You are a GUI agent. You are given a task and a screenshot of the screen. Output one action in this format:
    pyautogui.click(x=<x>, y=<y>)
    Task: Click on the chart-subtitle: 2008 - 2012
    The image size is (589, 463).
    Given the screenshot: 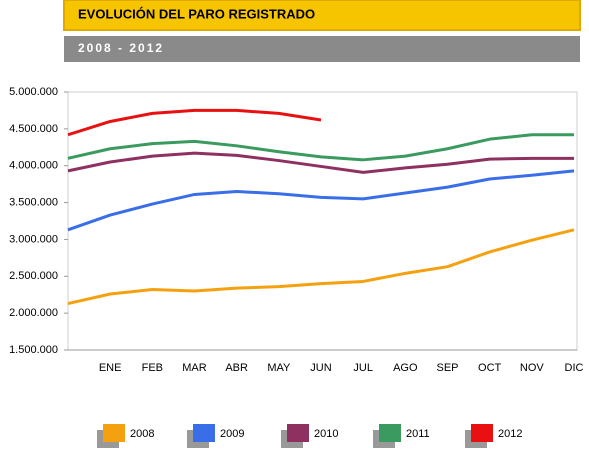 What is the action you would take?
    pyautogui.click(x=121, y=48)
    